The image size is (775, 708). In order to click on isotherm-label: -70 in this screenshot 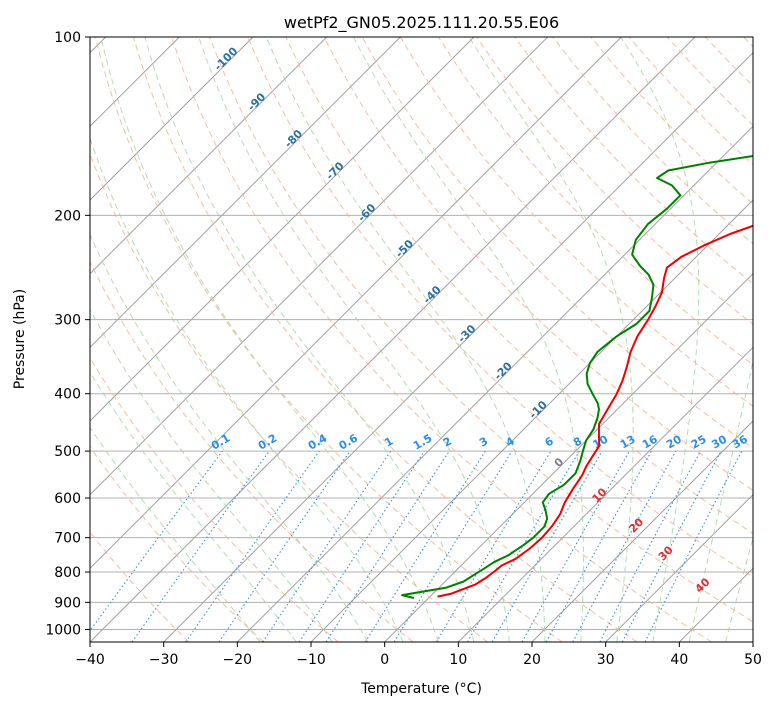, I will do `click(334, 170)`.